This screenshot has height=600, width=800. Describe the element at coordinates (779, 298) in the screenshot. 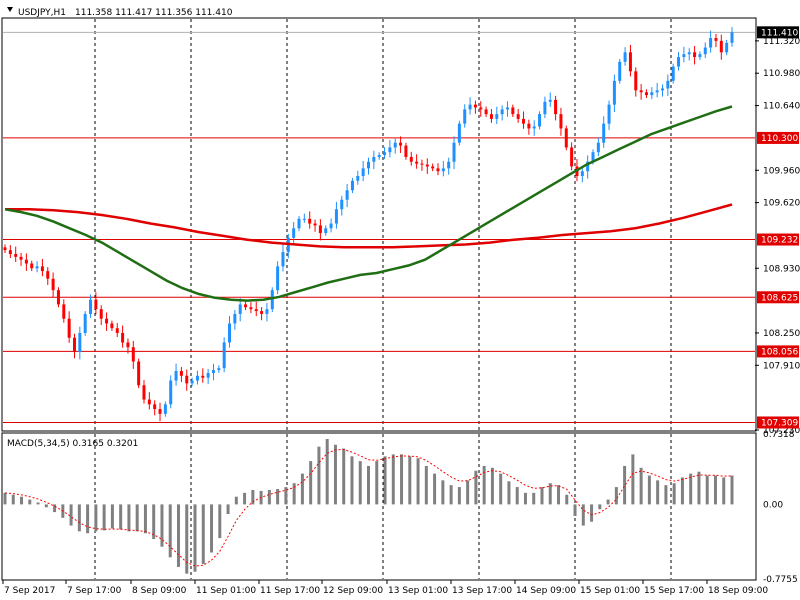

I see `level-price-label: 108.625` at that location.